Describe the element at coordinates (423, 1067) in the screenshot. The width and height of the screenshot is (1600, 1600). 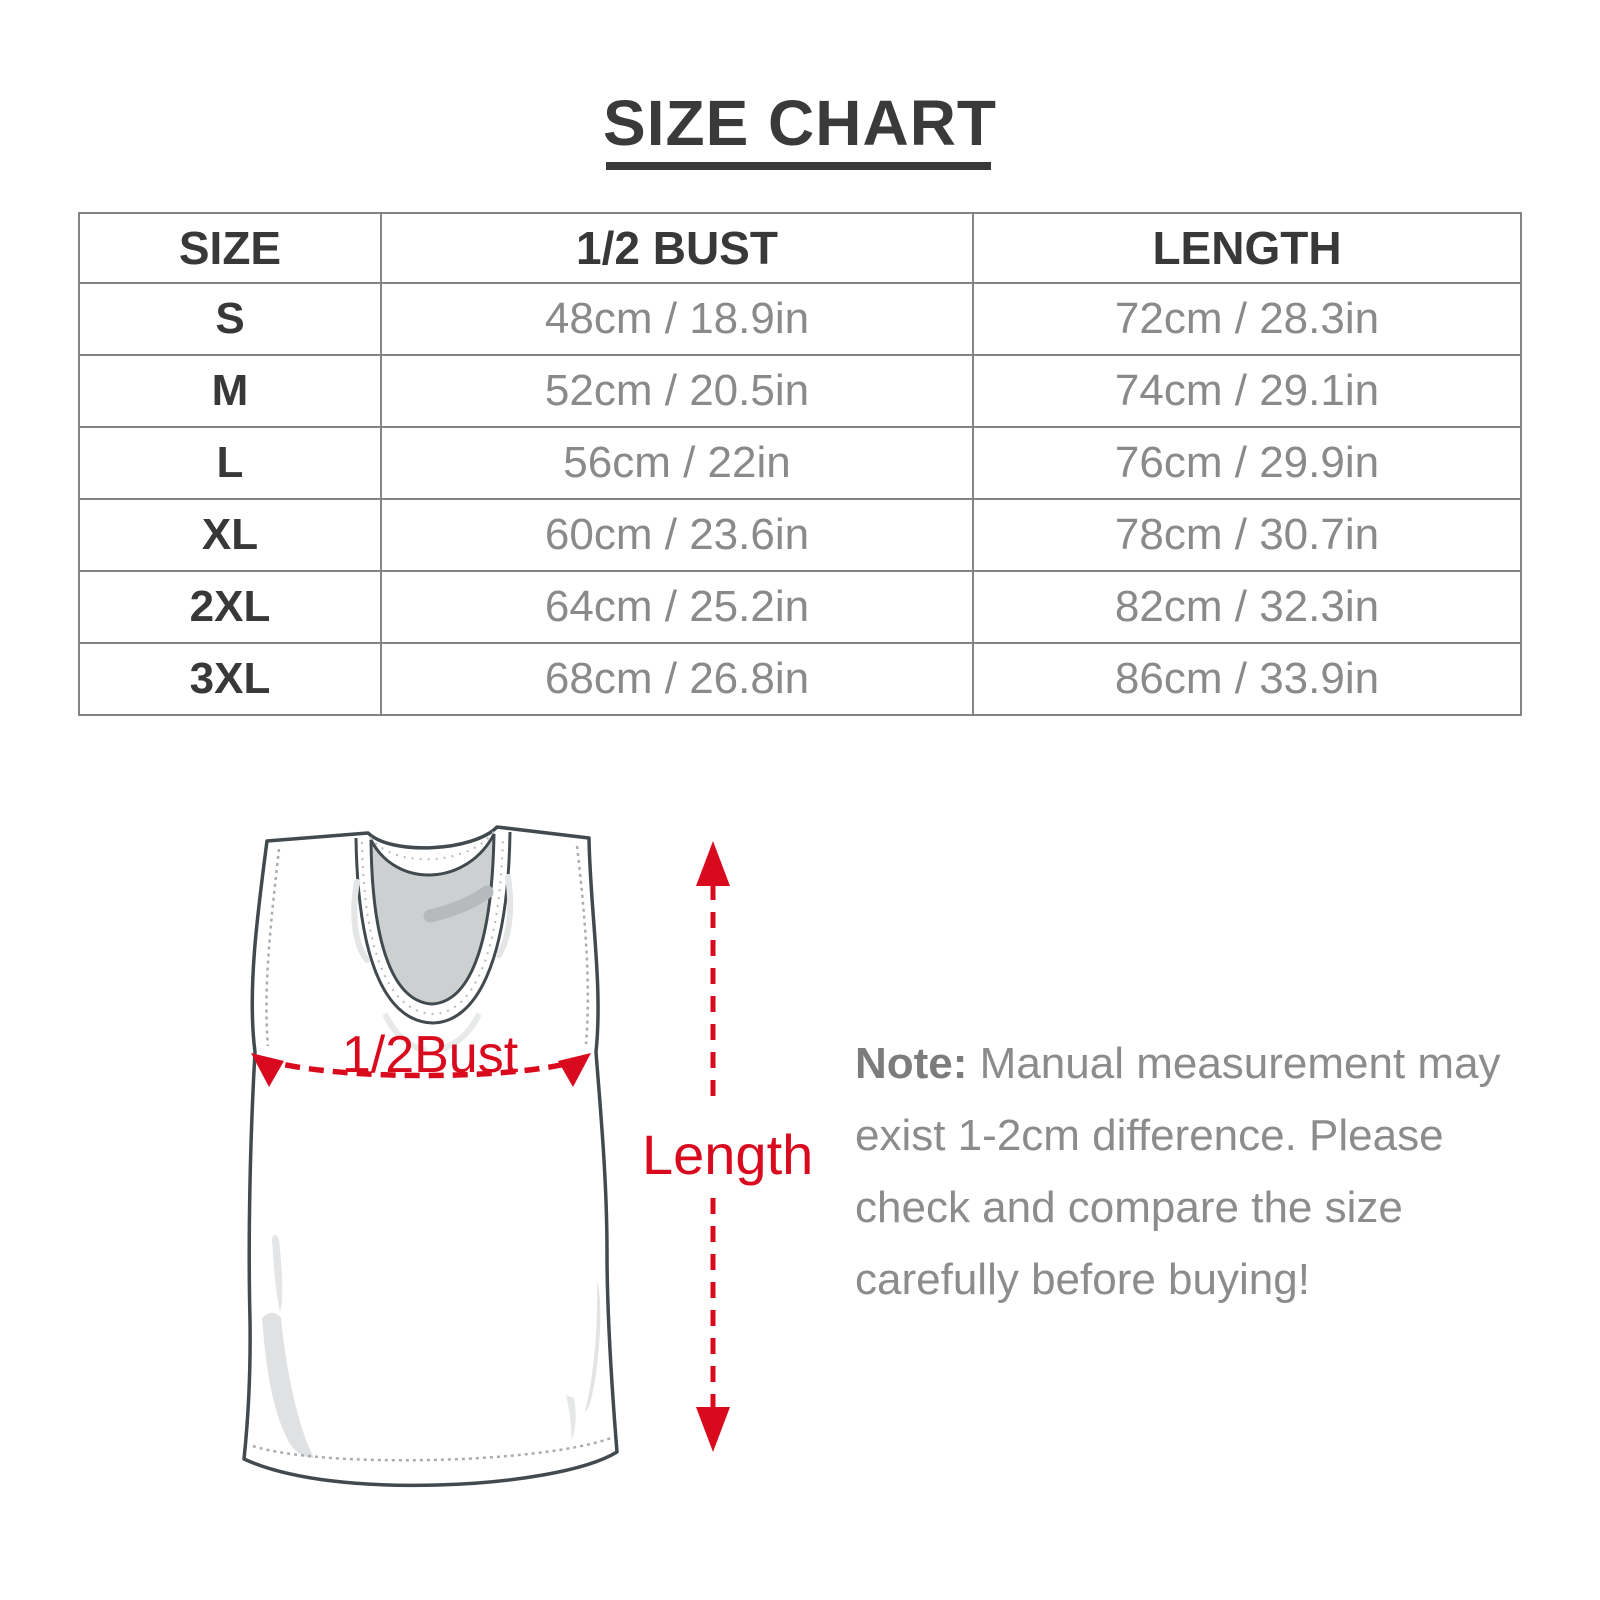
I see `bust-arrow-line` at that location.